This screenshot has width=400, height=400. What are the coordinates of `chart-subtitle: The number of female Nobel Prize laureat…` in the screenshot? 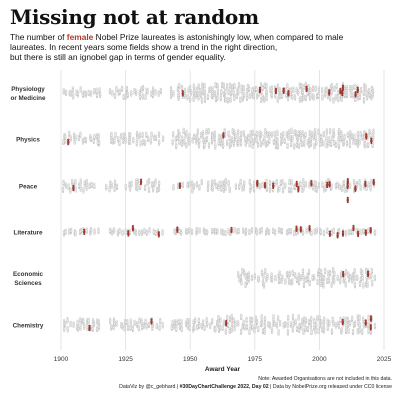 It's located at (202, 47).